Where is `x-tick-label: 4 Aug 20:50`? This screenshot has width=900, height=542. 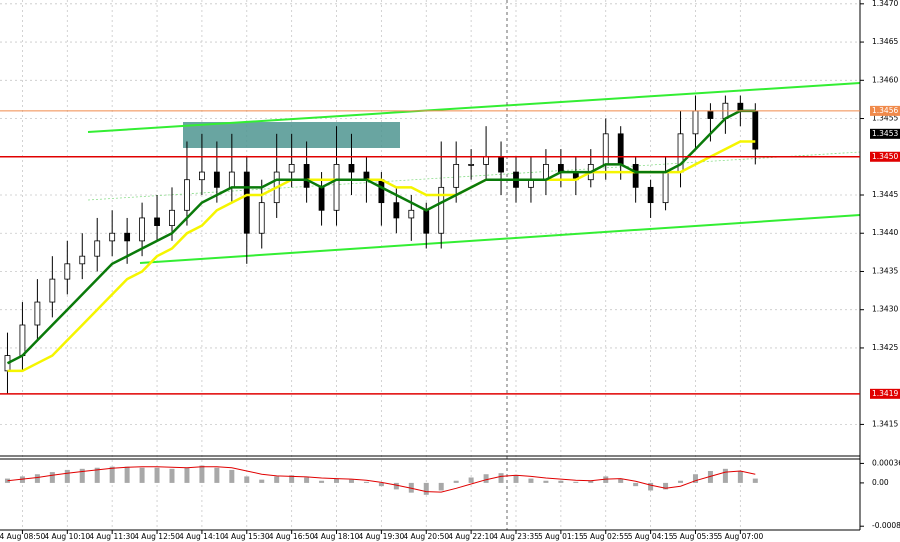 x-tick-label: 4 Aug 20:50 is located at coordinates (426, 536).